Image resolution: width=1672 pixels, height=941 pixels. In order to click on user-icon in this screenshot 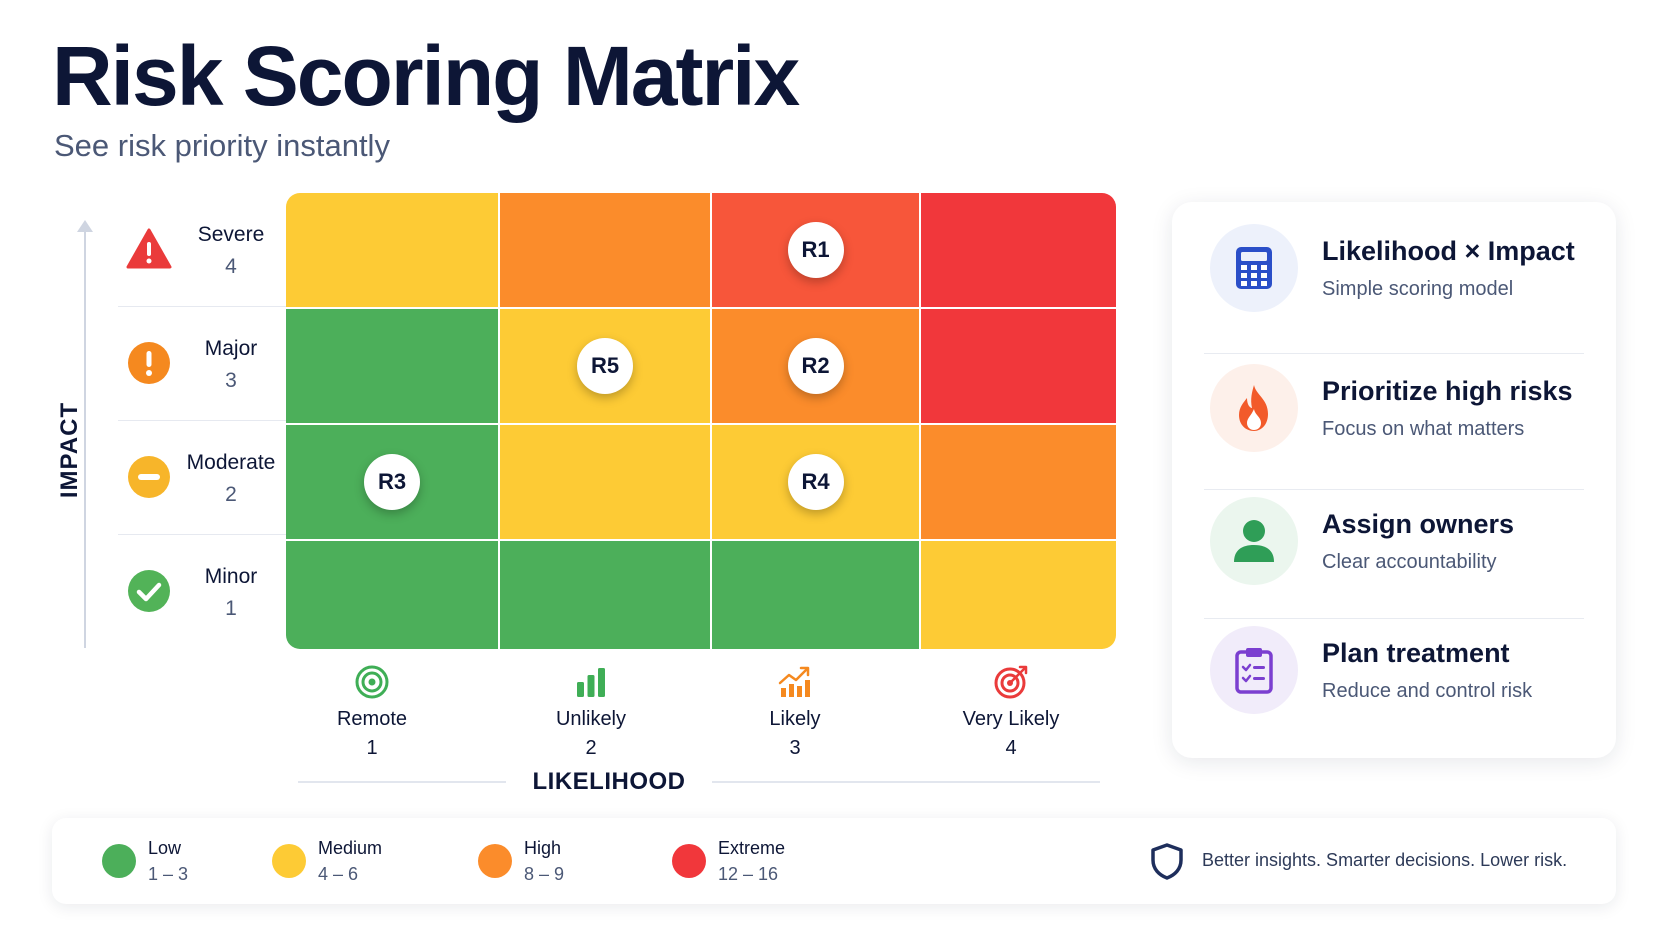, I will do `click(1254, 541)`.